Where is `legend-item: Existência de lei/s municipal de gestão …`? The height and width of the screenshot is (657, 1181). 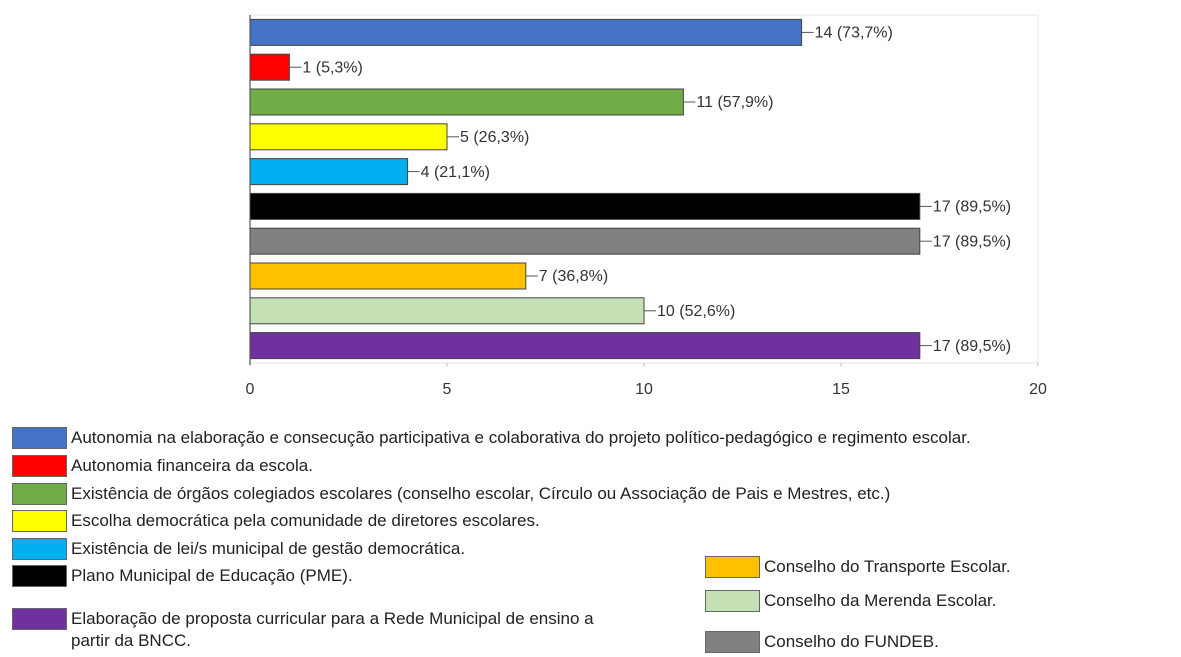
legend-item: Existência de lei/s municipal de gestão … is located at coordinates (362, 549).